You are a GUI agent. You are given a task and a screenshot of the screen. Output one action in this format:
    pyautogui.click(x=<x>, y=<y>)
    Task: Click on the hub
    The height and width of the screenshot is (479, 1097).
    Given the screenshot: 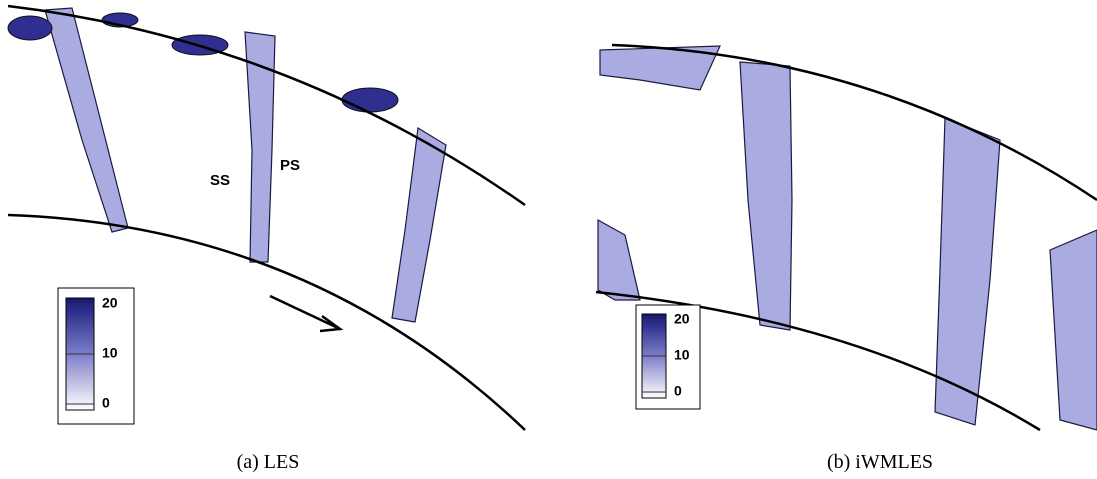 What is the action you would take?
    pyautogui.click(x=818, y=361)
    